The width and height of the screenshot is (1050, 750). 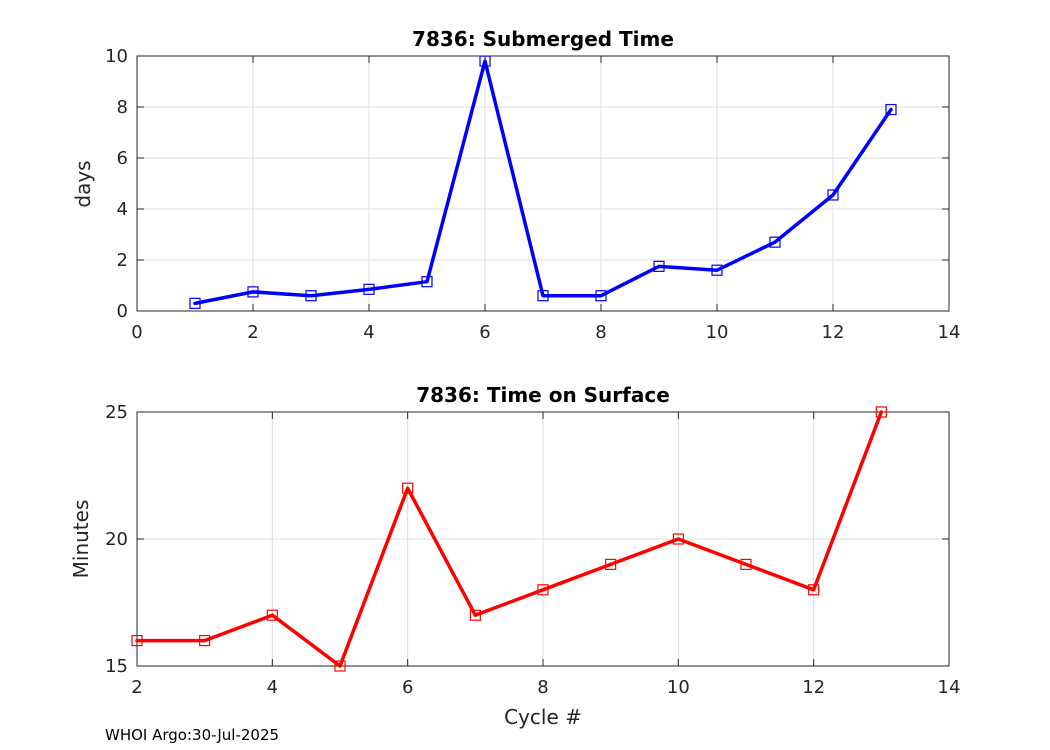 I want to click on footer-credit: WHOI Argo:30-Jul-2025, so click(x=192, y=735).